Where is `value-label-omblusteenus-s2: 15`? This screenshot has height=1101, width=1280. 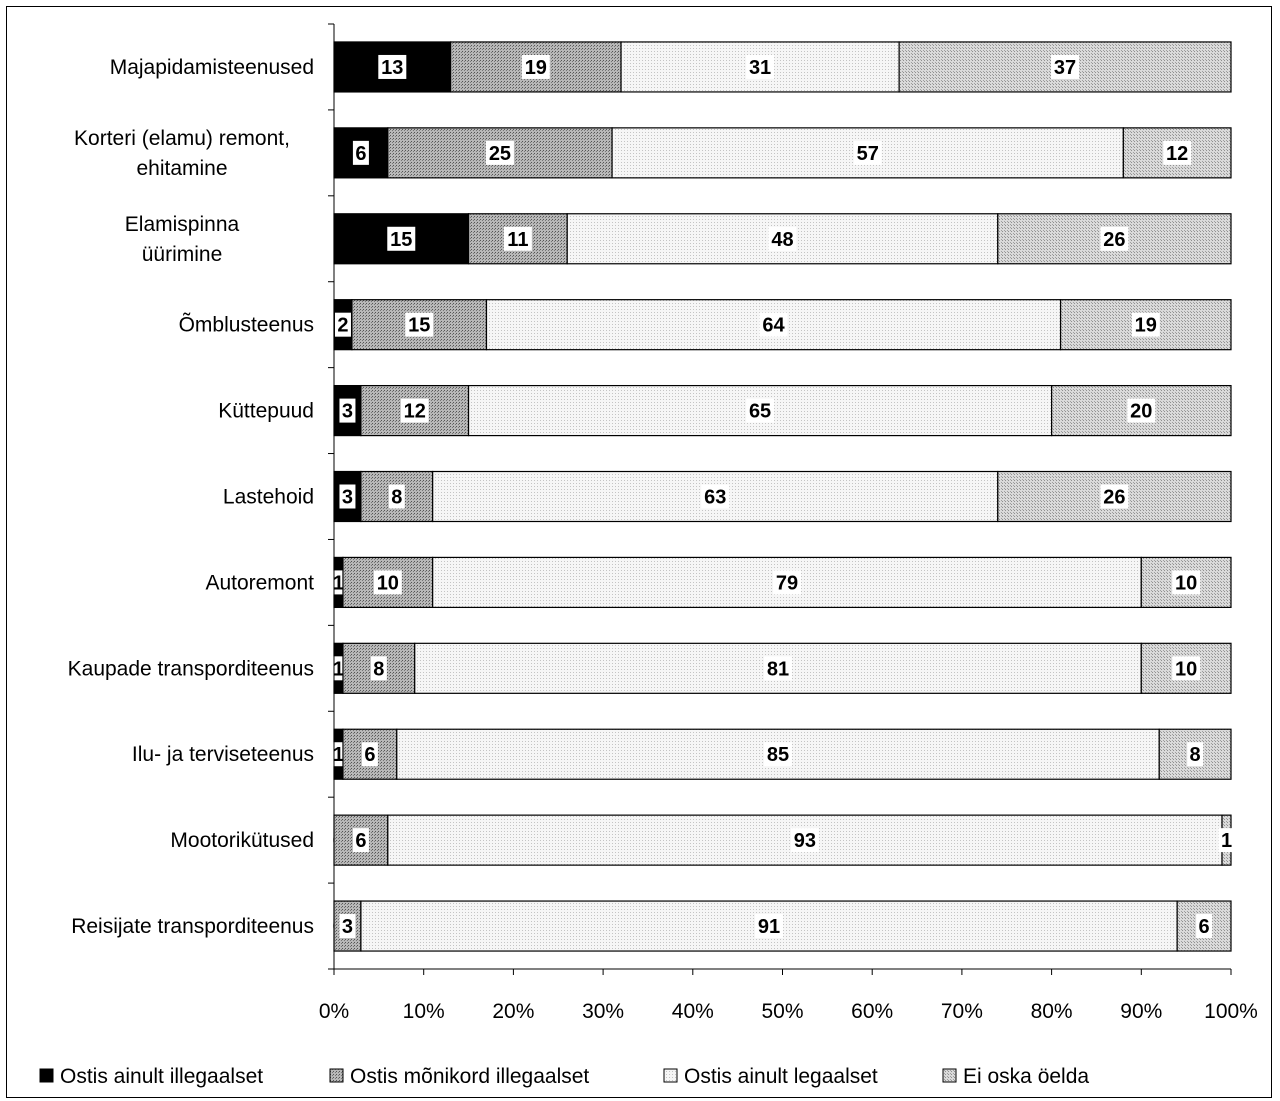 value-label-omblusteenus-s2: 15 is located at coordinates (419, 326).